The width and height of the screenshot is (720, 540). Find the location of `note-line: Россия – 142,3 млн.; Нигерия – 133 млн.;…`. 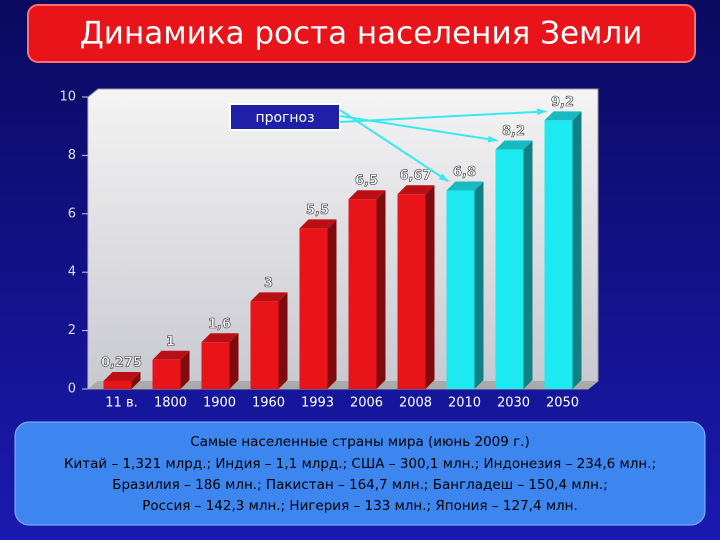

note-line: Россия – 142,3 млн.; Нигерия – 133 млн.;… is located at coordinates (360, 506).